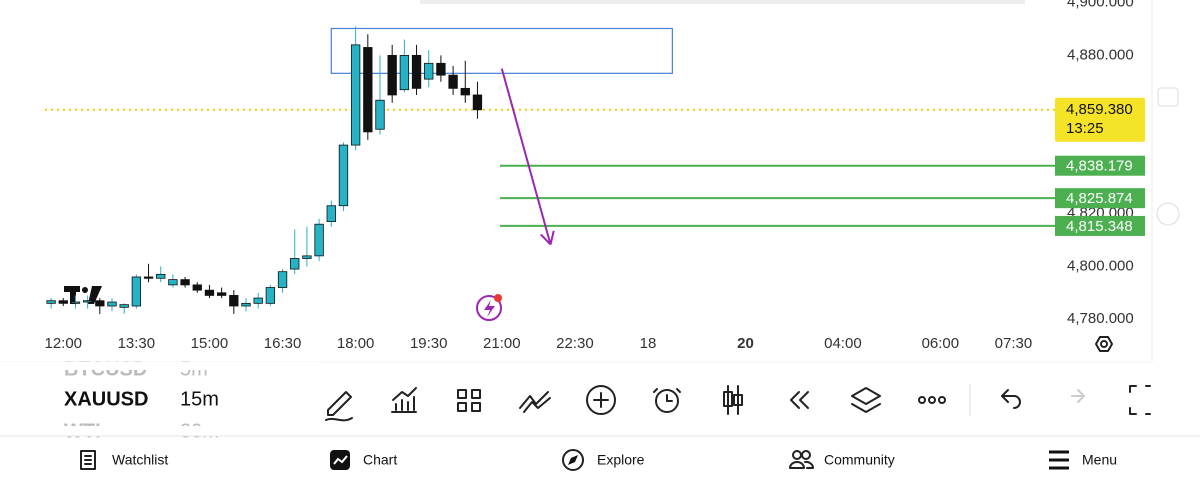 The image size is (1200, 490). I want to click on y-tick-label: 4,780.000, so click(1100, 318).